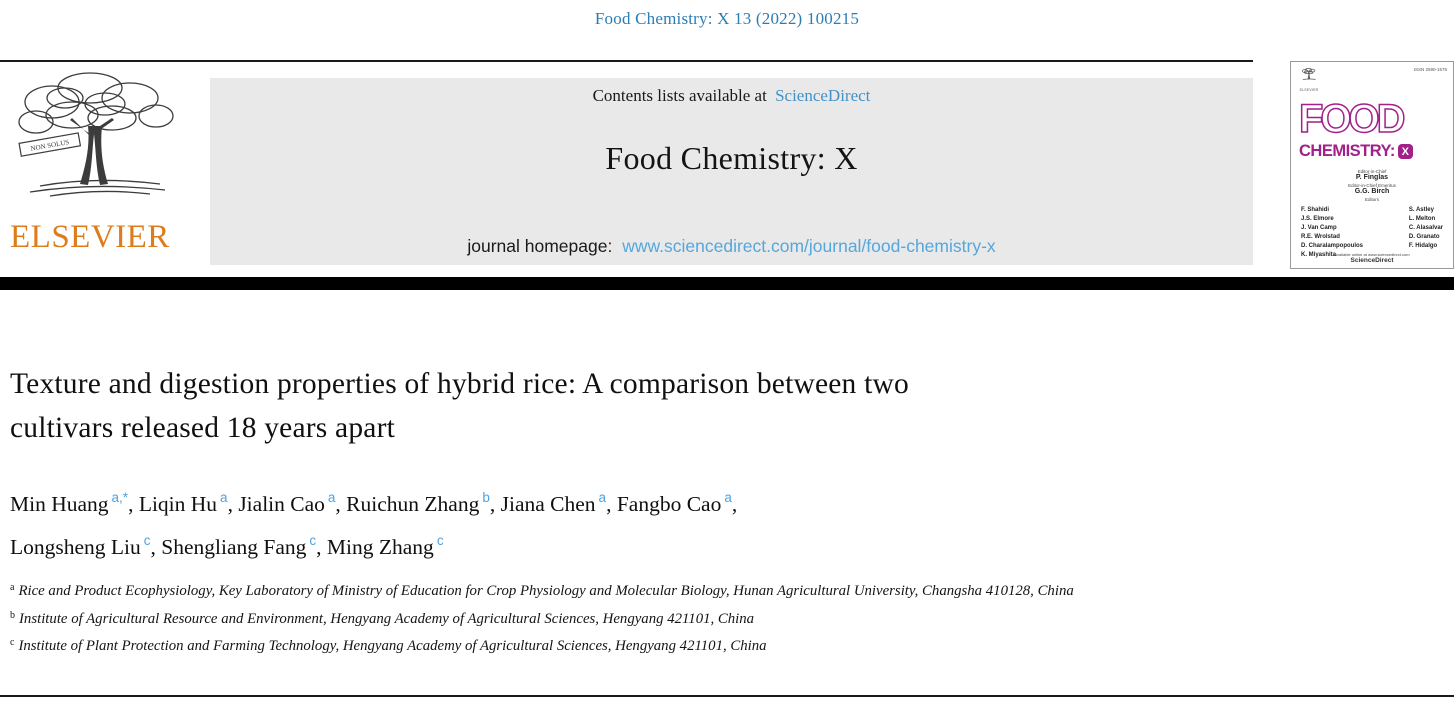  I want to click on cover-editor-name: C. Alasalvar, so click(1425, 228).